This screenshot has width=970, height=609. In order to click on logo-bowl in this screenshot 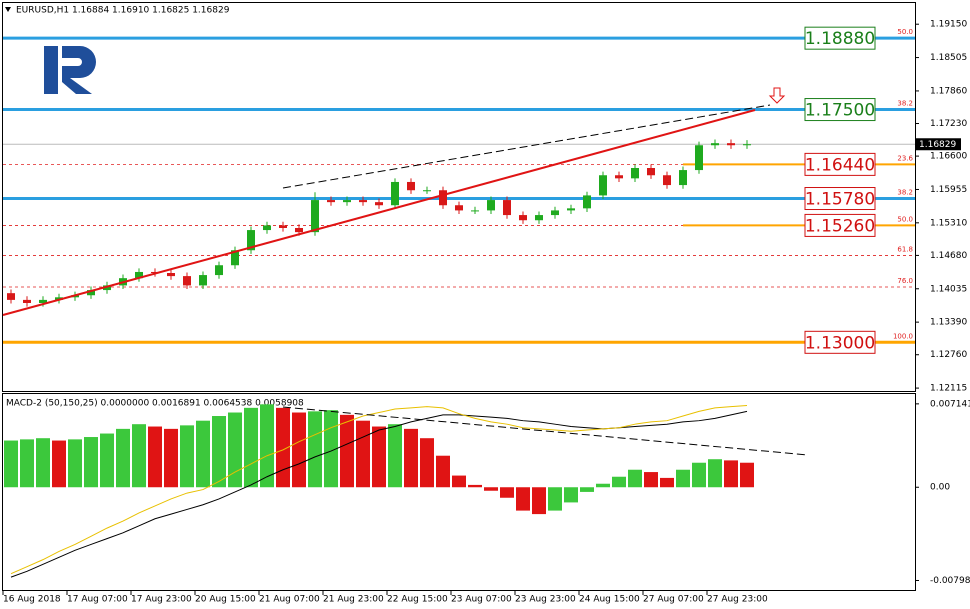, I will do `click(79, 70)`.